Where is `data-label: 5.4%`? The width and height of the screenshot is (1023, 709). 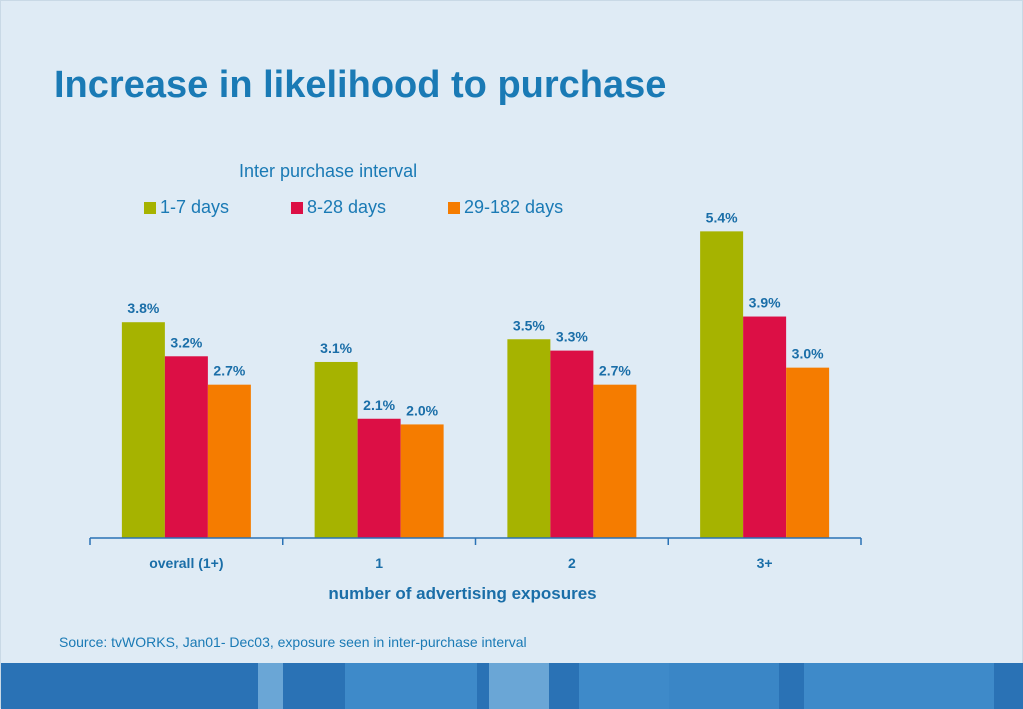 data-label: 5.4% is located at coordinates (722, 217).